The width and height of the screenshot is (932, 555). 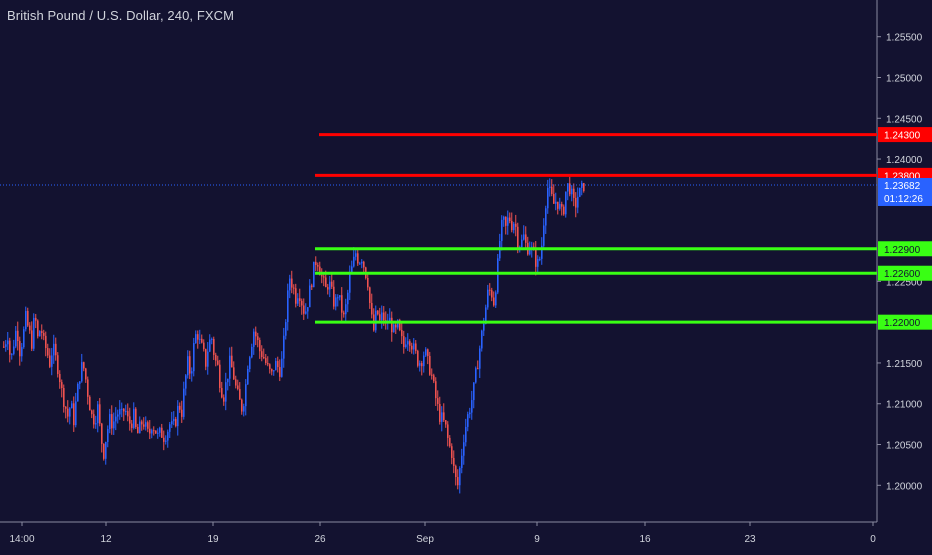 I want to click on countdown-label: 01:12:26, so click(x=903, y=199).